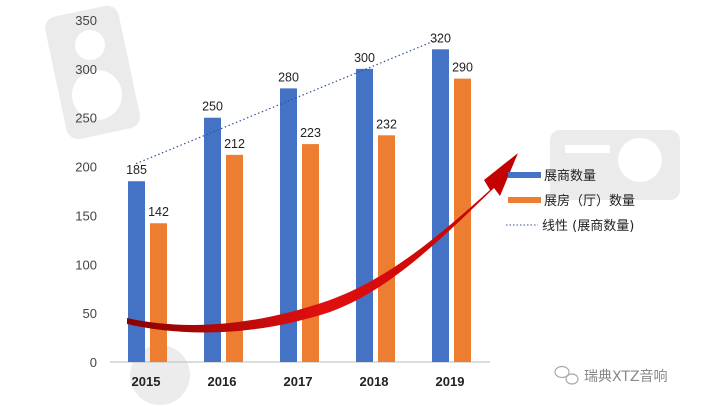 The image size is (704, 406). What do you see at coordinates (86, 215) in the screenshot?
I see `y-tick-label: 150` at bounding box center [86, 215].